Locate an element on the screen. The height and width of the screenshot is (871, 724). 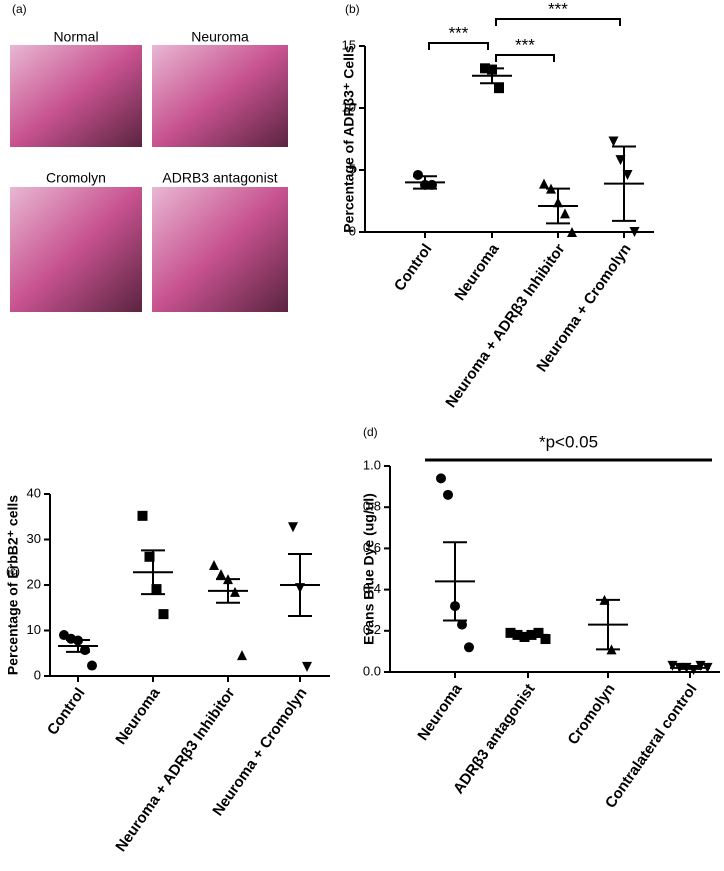
panel-label: (c) is located at coordinates (13, 571).